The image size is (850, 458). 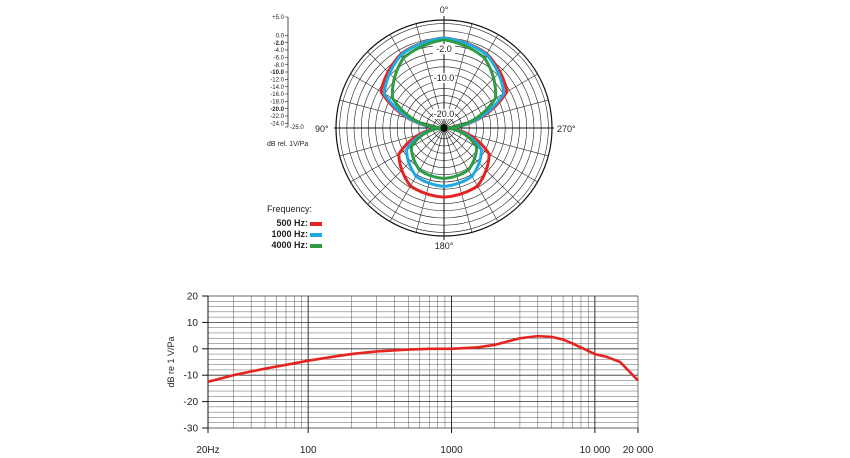 What do you see at coordinates (279, 51) in the screenshot?
I see `scale-label: -4.0` at bounding box center [279, 51].